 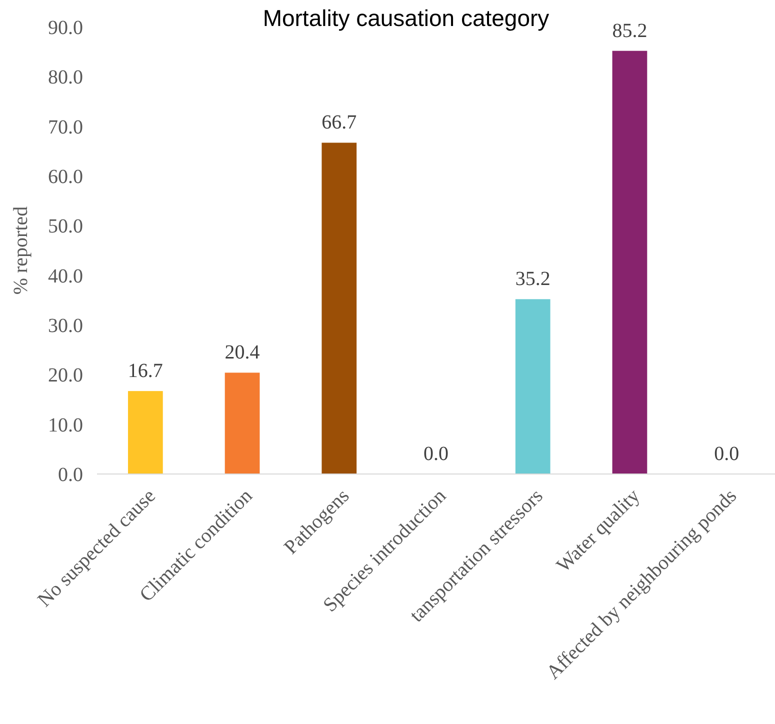 What do you see at coordinates (242, 353) in the screenshot?
I see `data-label: 20.4` at bounding box center [242, 353].